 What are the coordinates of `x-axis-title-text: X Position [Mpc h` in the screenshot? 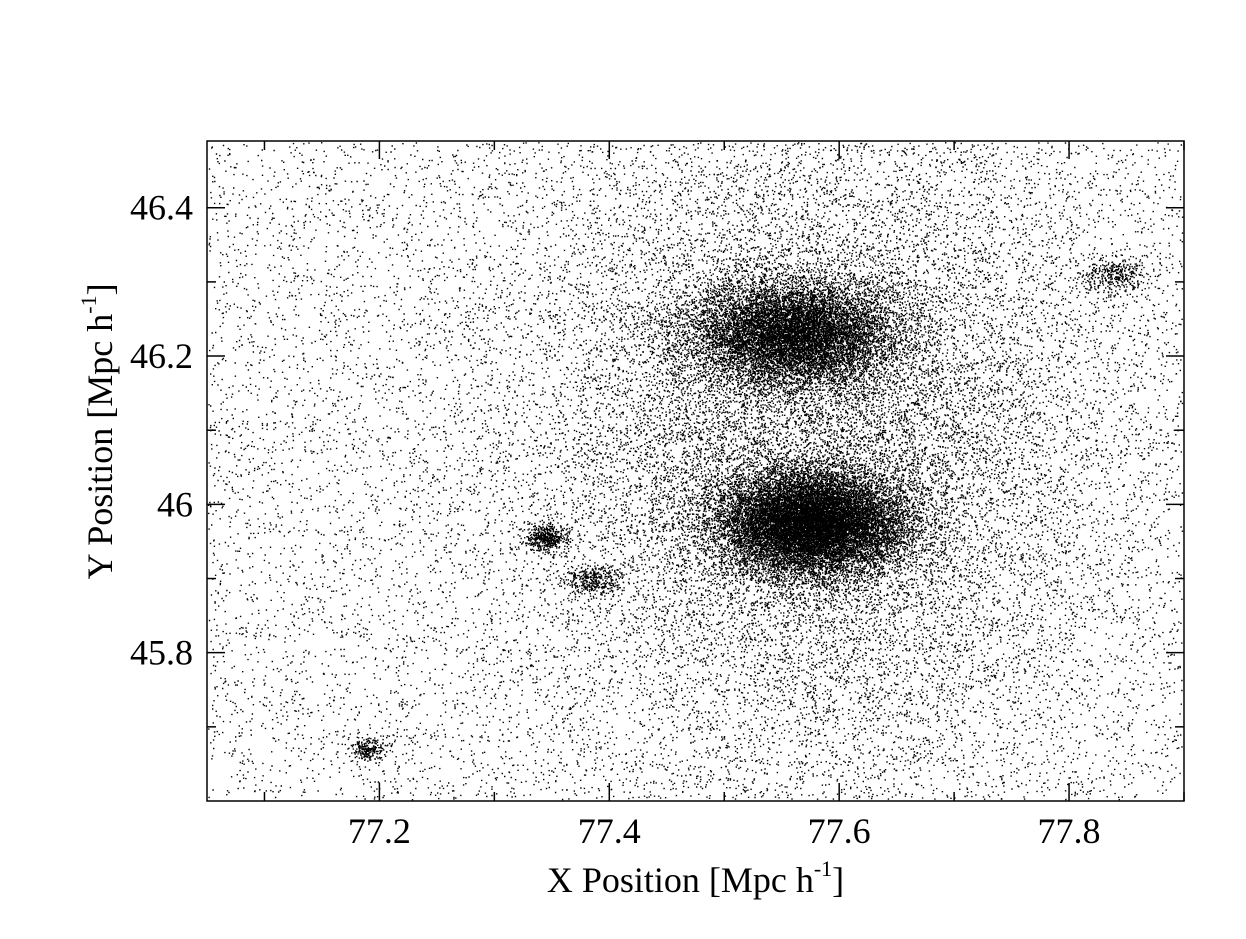 It's located at (680, 880).